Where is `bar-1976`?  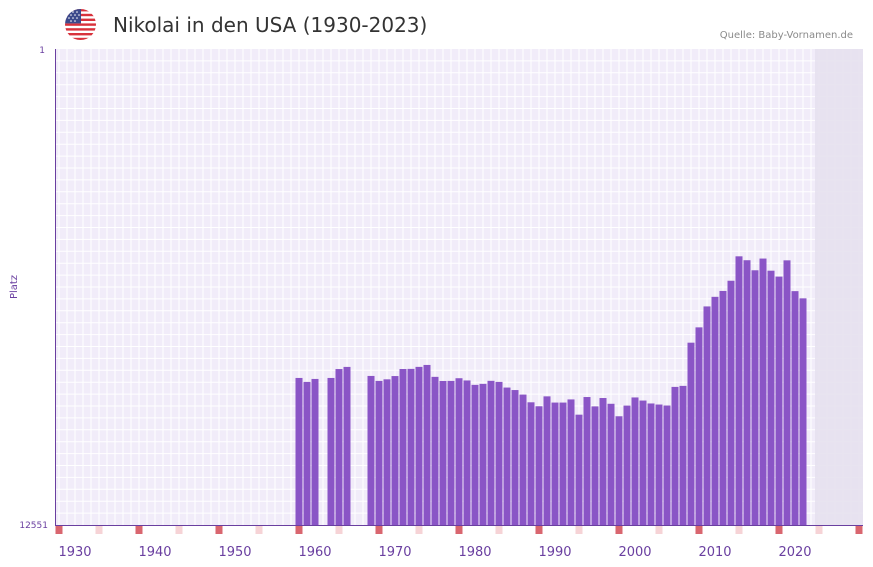
bar-1976 is located at coordinates (443, 452).